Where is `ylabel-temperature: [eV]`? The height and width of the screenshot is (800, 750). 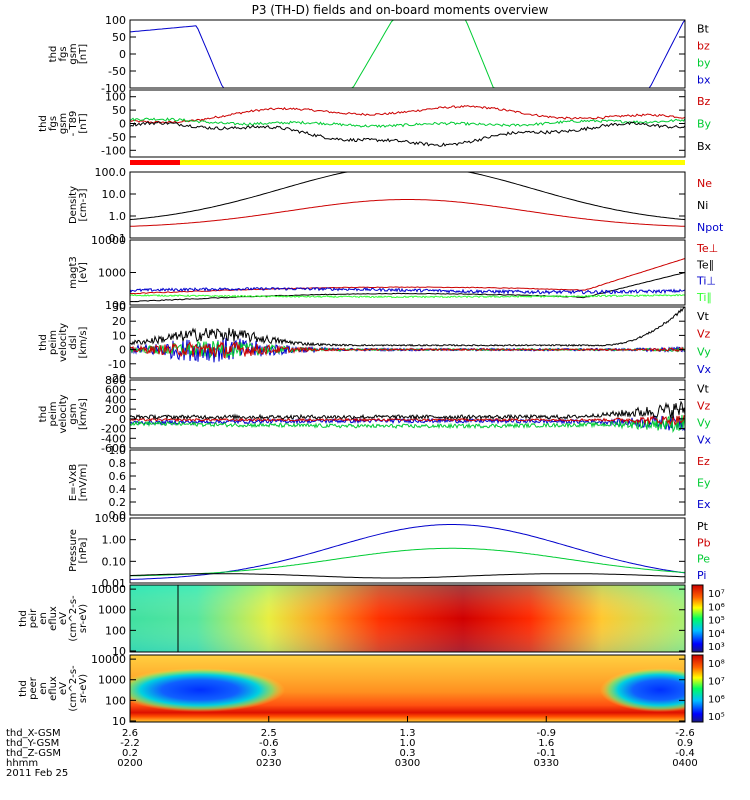 ylabel-temperature: [eV] is located at coordinates (83, 272).